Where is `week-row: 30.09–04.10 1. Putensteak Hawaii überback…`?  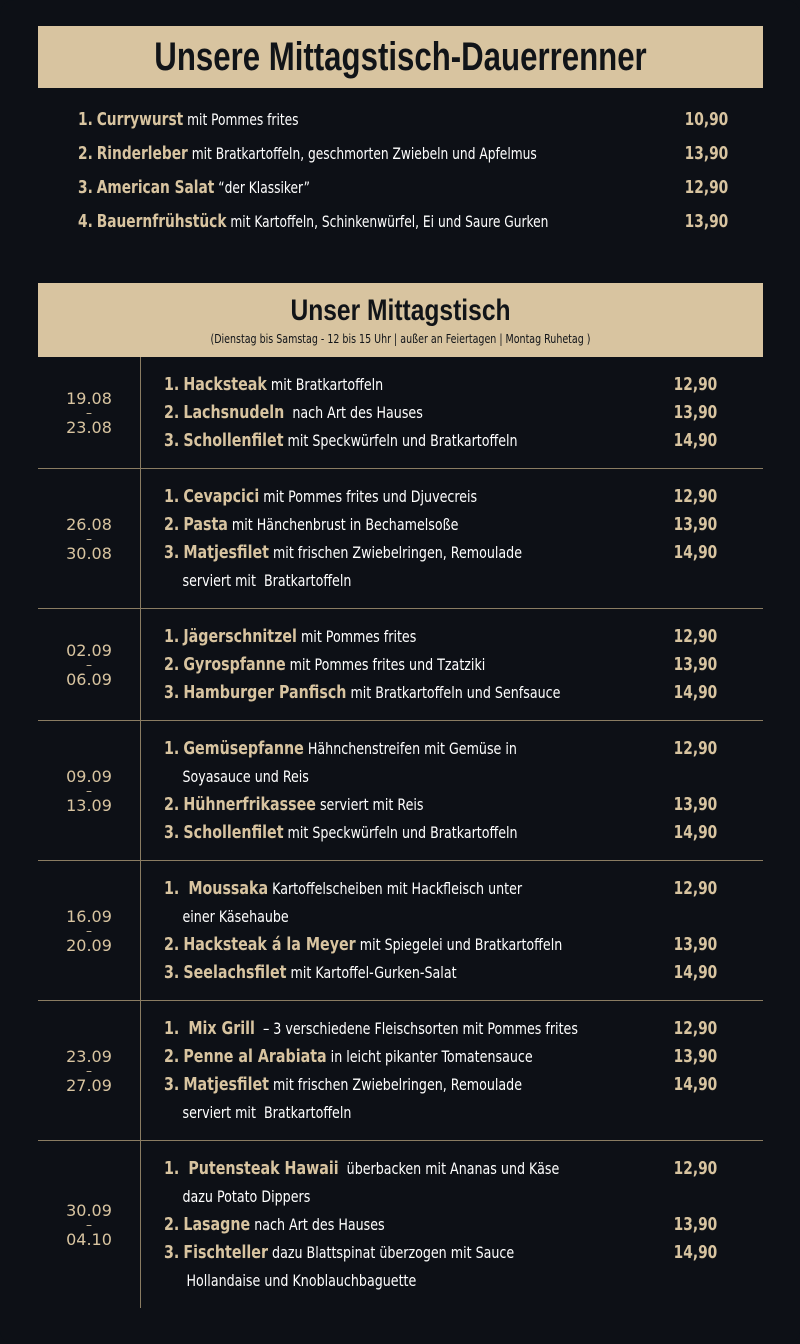
week-row: 30.09–04.10 1. Putensteak Hawaii überback… is located at coordinates (400, 1224).